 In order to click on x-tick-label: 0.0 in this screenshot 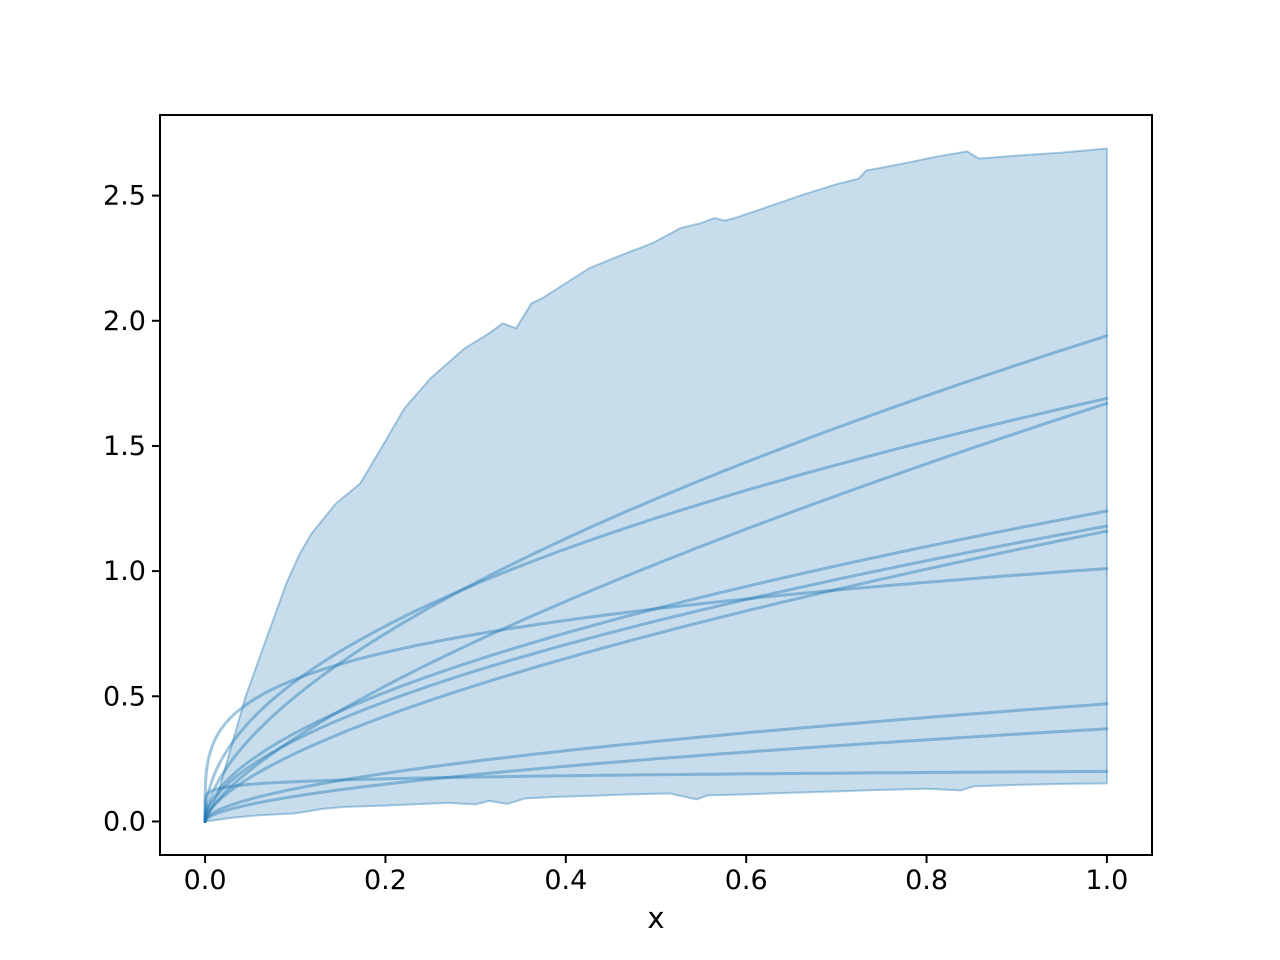, I will do `click(205, 880)`.